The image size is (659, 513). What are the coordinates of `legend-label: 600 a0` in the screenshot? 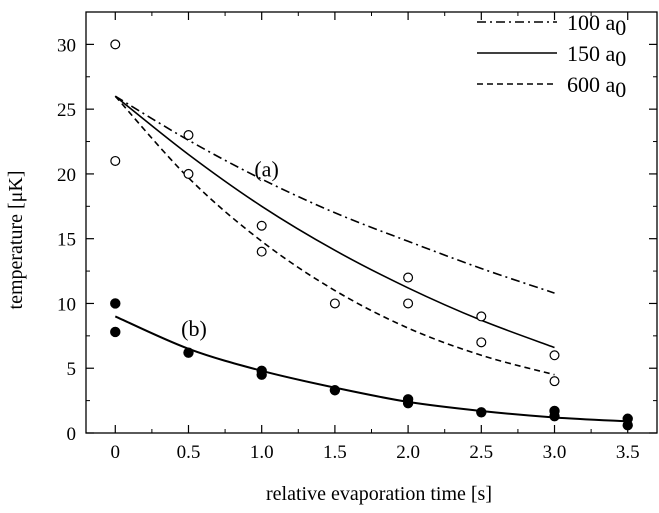 It's located at (596, 87).